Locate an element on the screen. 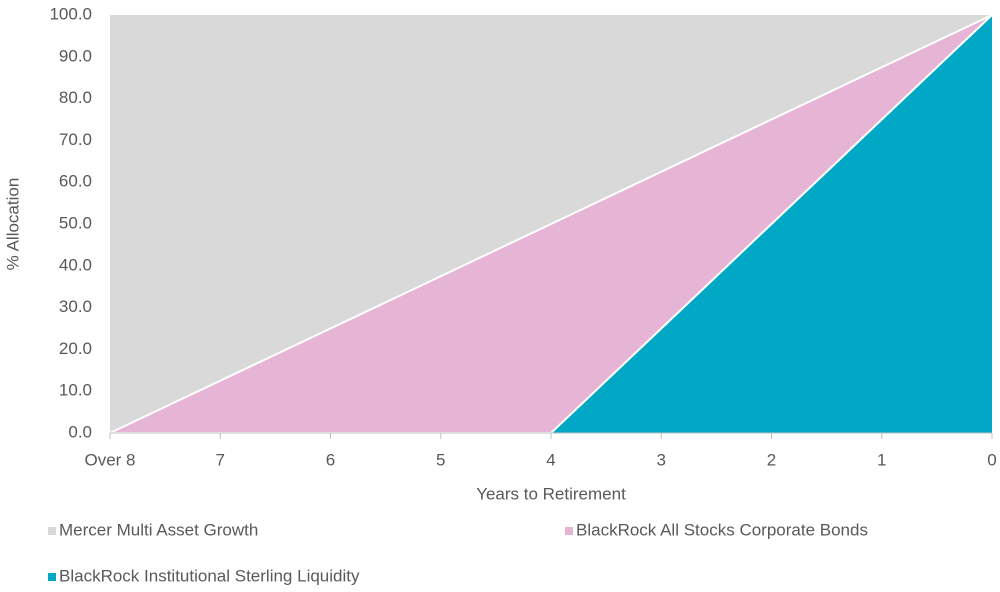 The height and width of the screenshot is (592, 1000). y-tick-label: 80.0 is located at coordinates (75, 97).